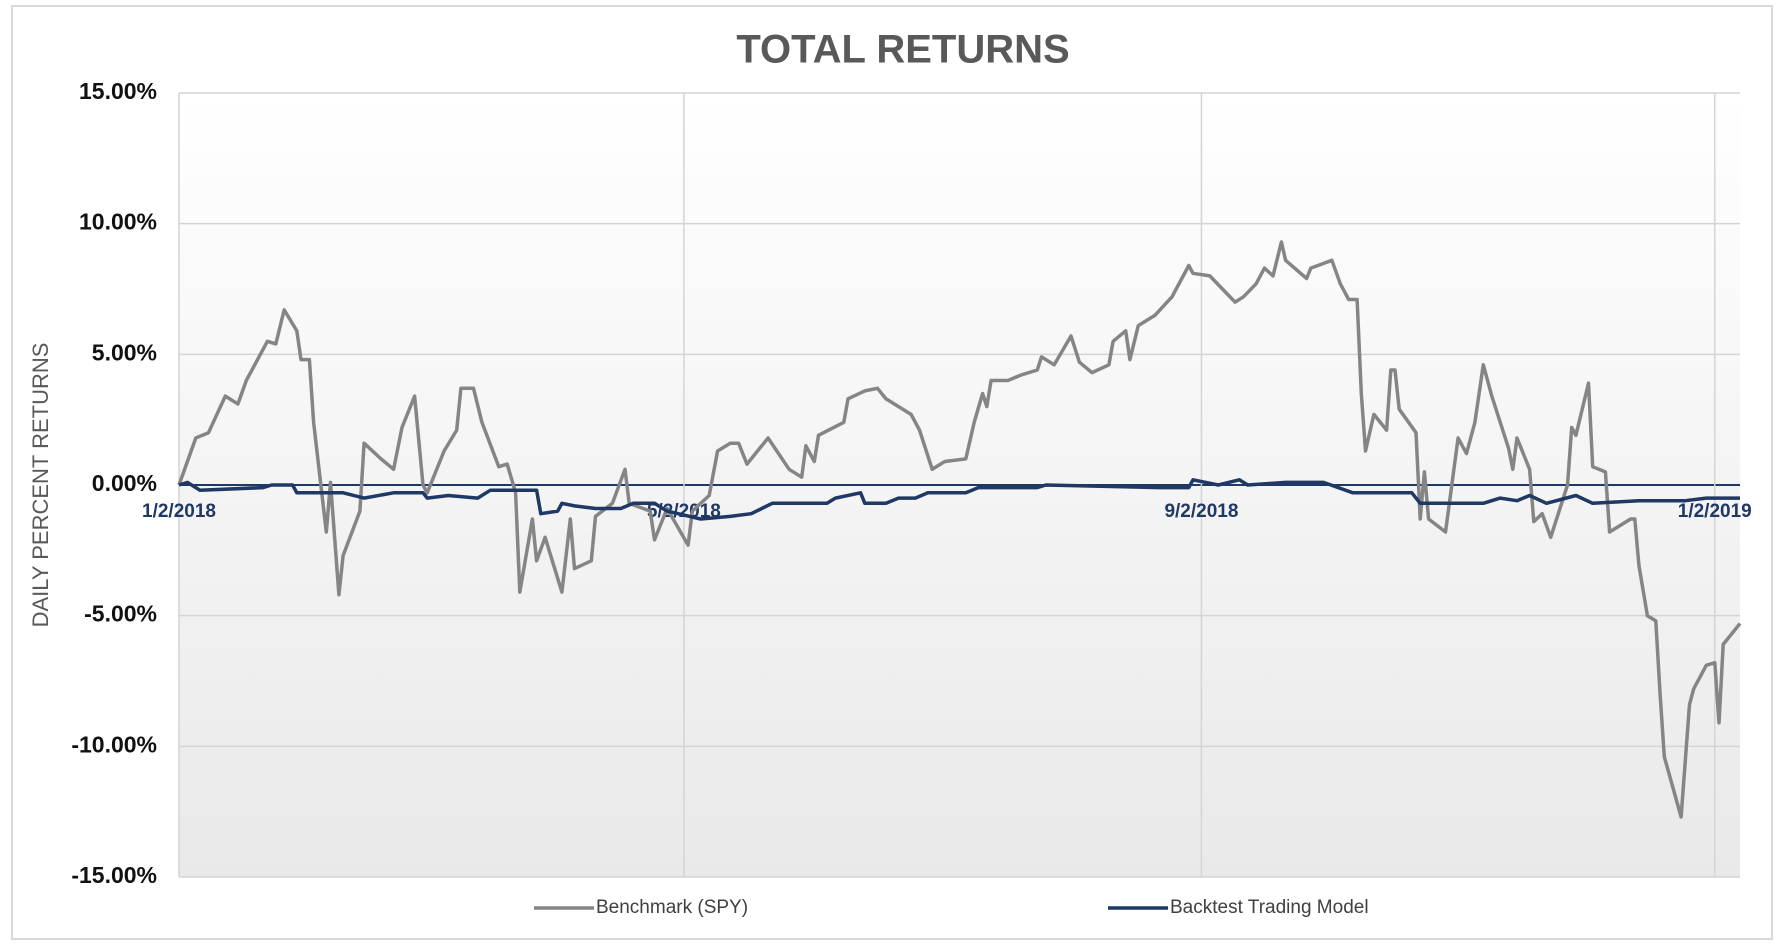  Describe the element at coordinates (114, 744) in the screenshot. I see `y-tick-label: -10.00%` at that location.